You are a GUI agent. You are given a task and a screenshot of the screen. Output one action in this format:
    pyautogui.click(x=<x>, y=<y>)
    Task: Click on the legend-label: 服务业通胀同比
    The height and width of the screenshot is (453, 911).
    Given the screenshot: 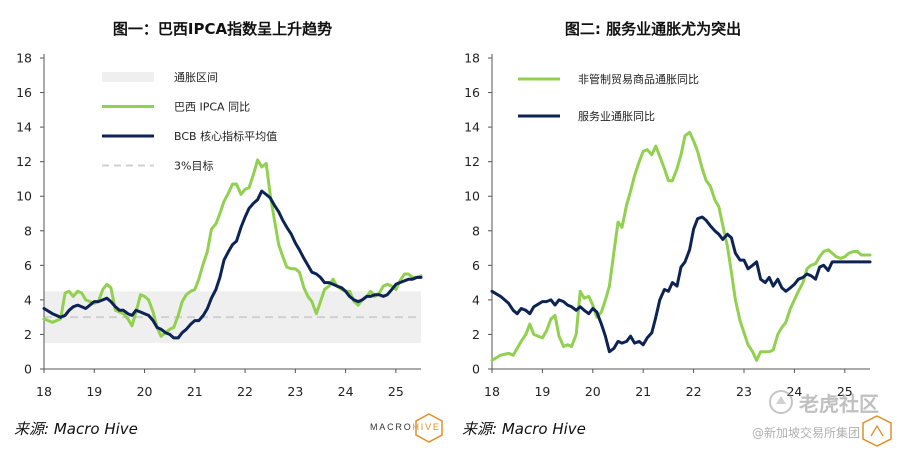 What is the action you would take?
    pyautogui.click(x=616, y=116)
    